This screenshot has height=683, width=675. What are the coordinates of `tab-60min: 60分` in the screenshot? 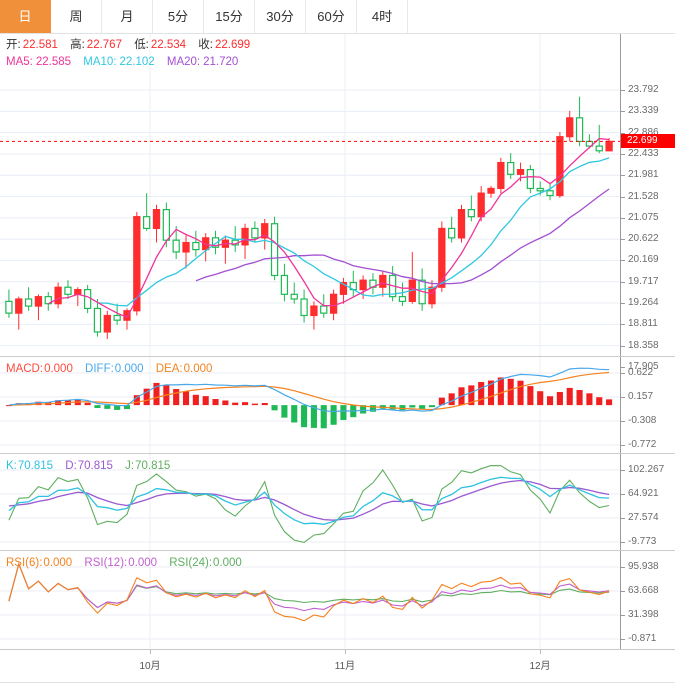 It's located at (331, 16).